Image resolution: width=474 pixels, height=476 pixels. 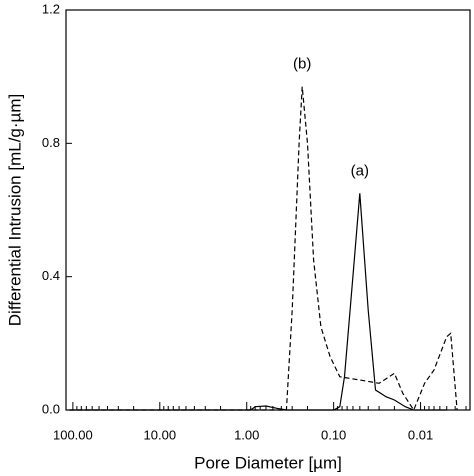 What do you see at coordinates (333, 434) in the screenshot?
I see `x-tick-label: 0.10` at bounding box center [333, 434].